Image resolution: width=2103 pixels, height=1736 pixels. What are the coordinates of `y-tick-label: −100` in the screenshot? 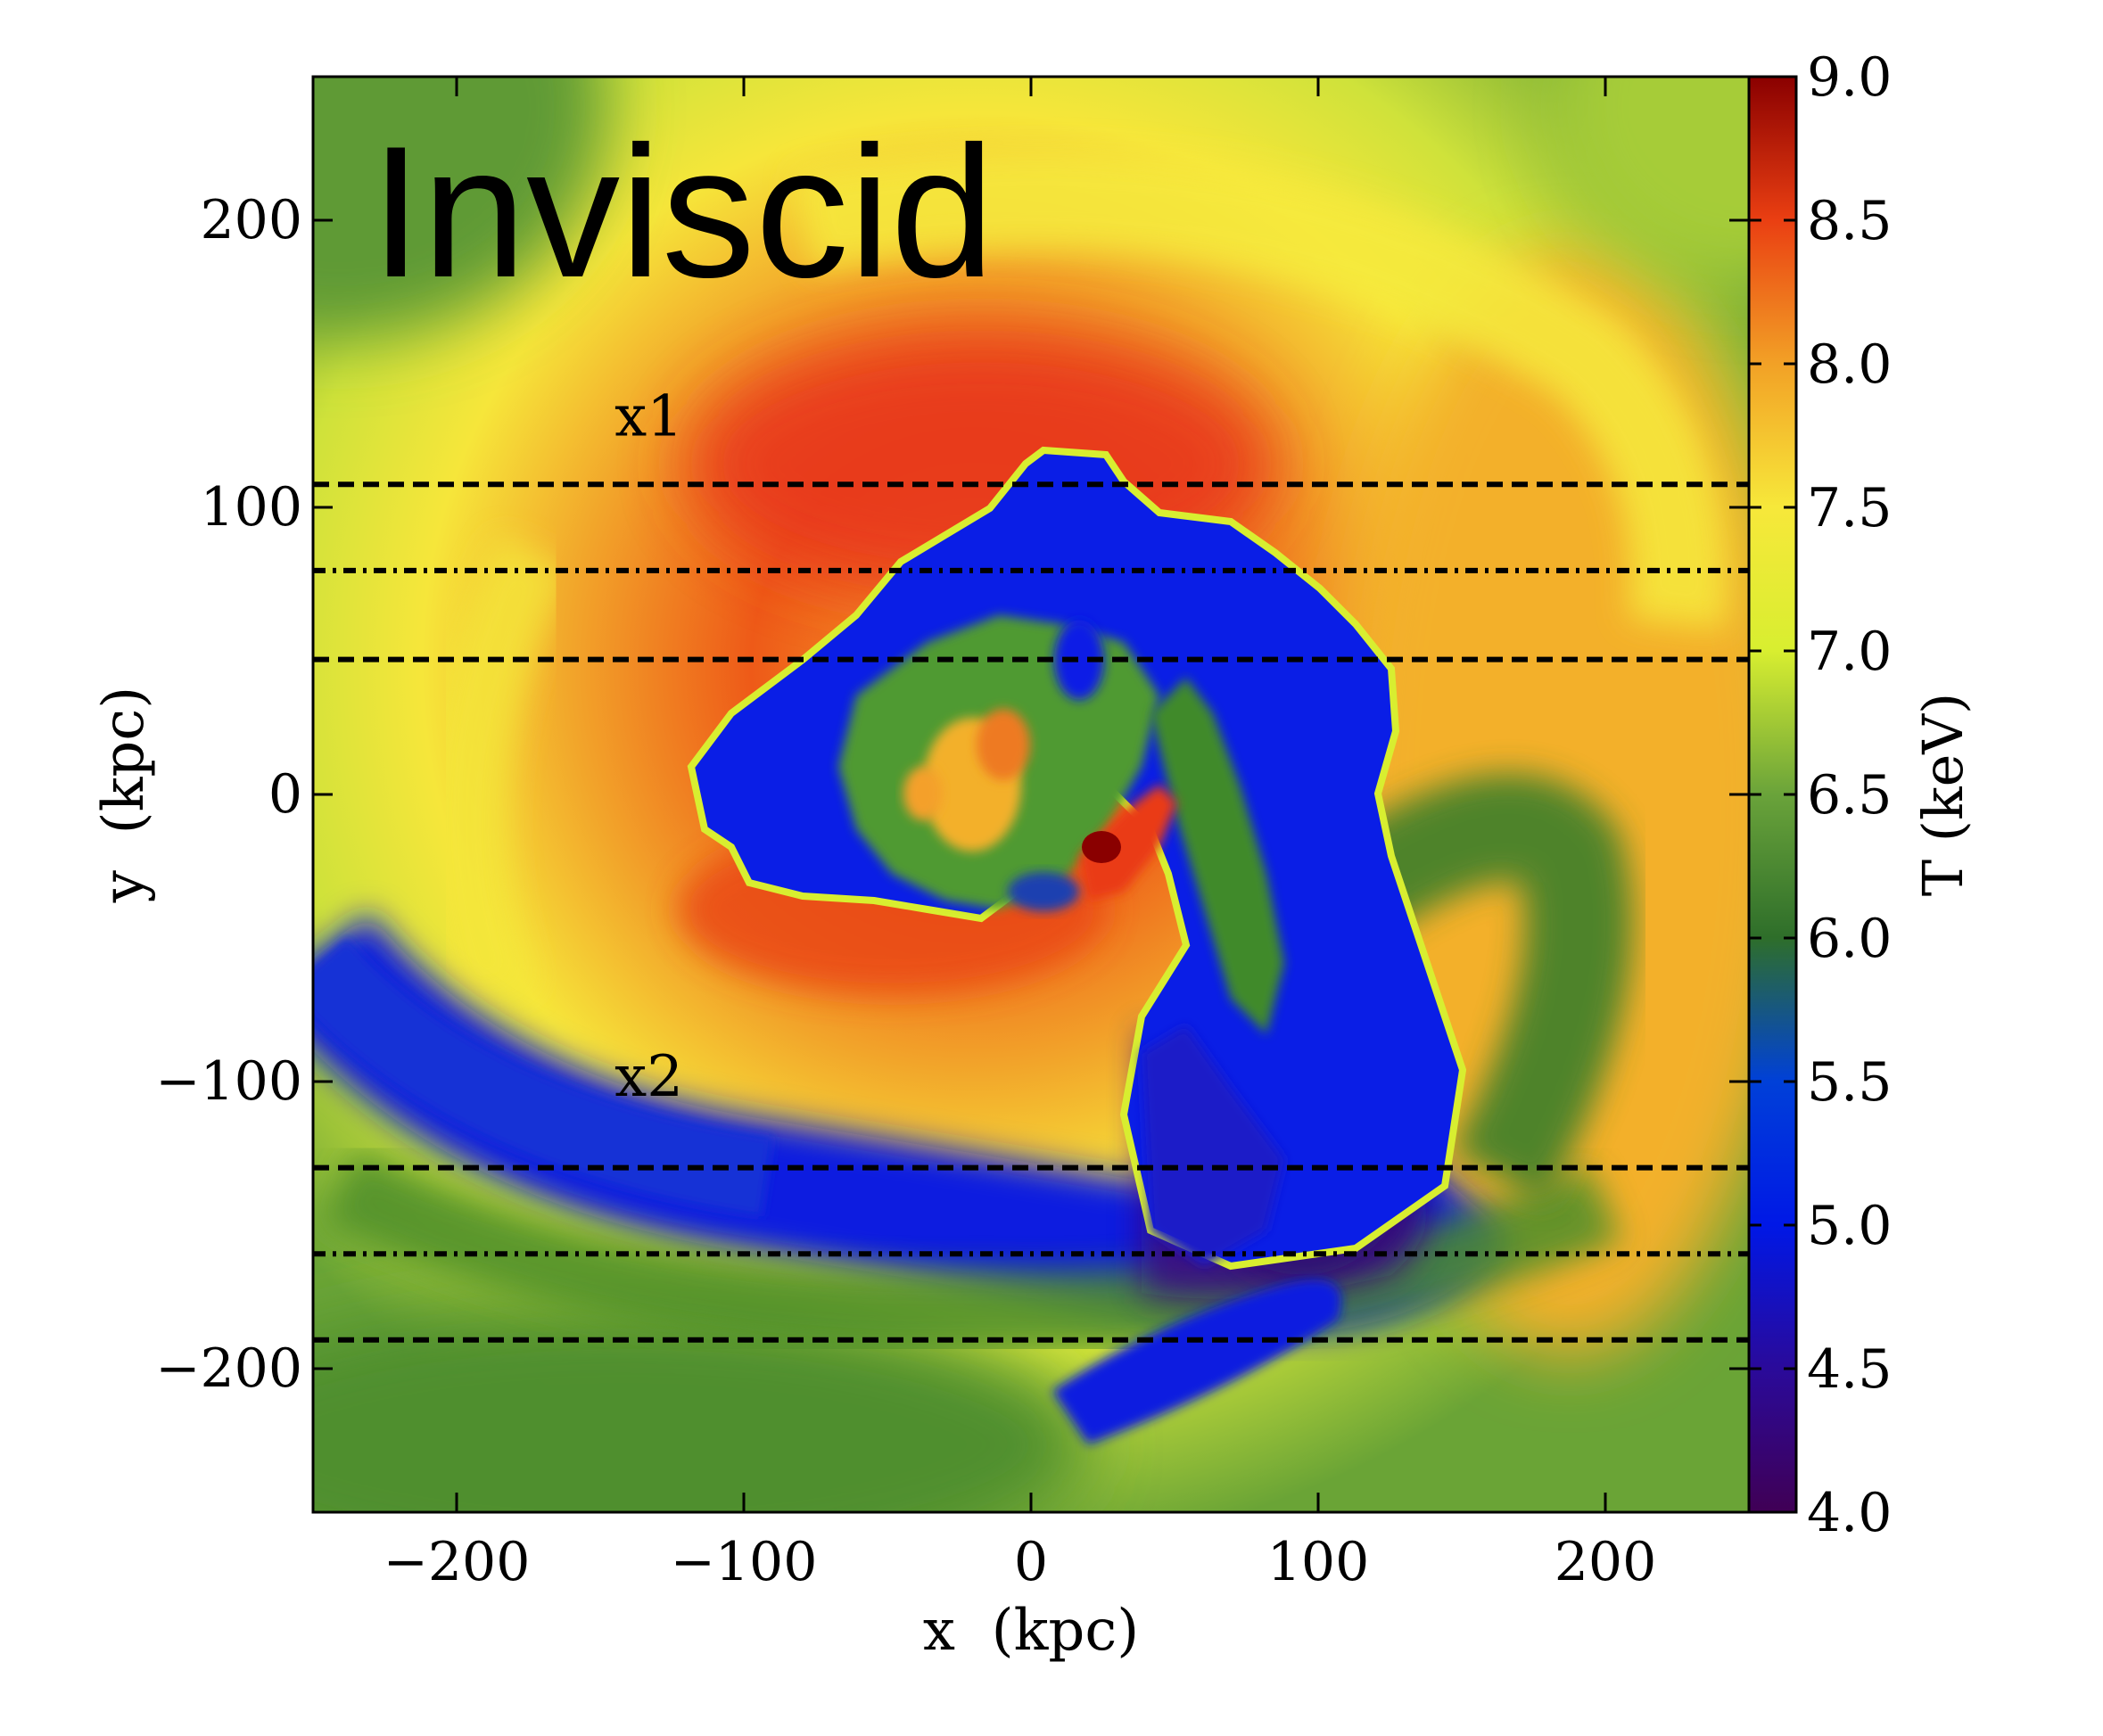 It's located at (228, 1082).